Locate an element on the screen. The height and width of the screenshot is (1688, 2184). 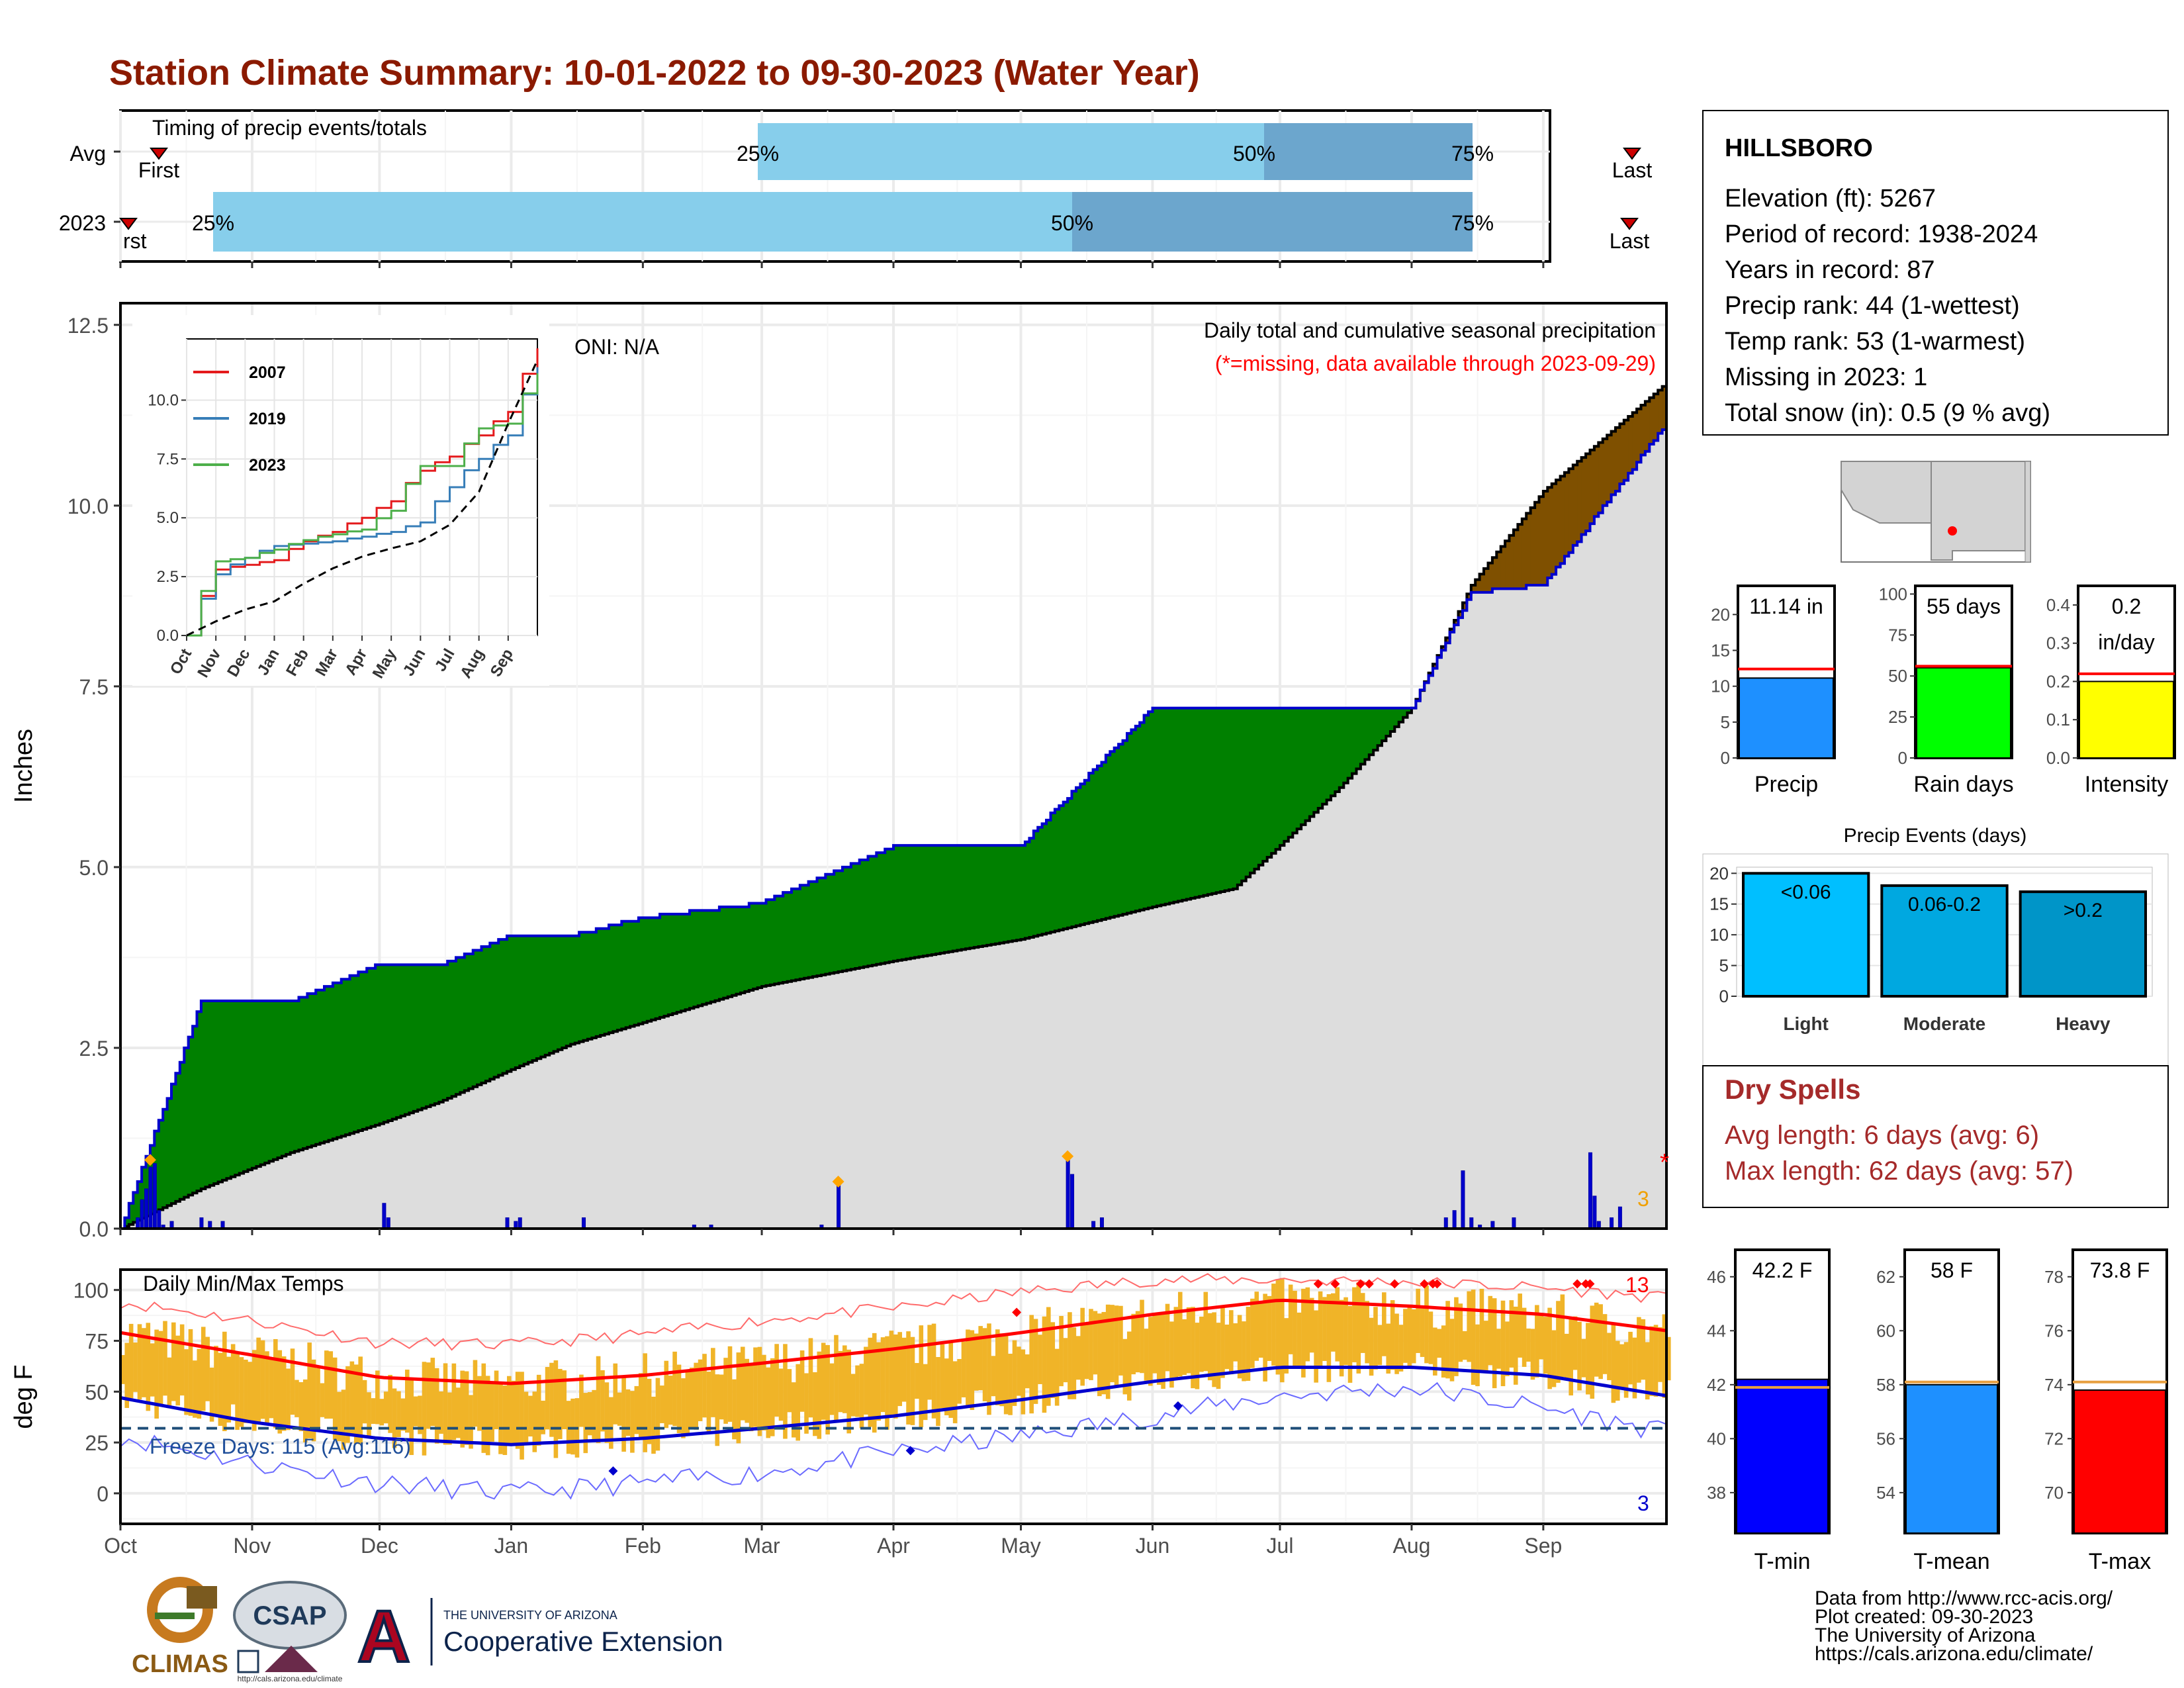
inset-legend-label: 2019 is located at coordinates (267, 419).